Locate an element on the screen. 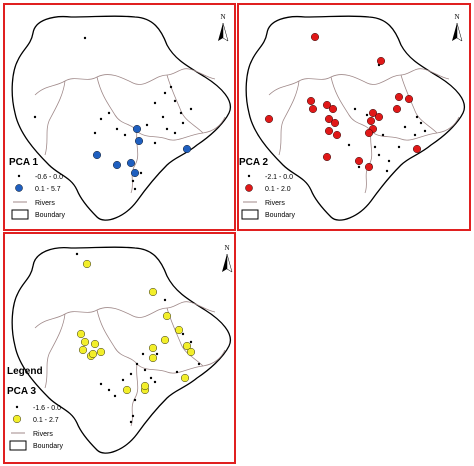  legend-title: PCA 2 is located at coordinates (254, 162).